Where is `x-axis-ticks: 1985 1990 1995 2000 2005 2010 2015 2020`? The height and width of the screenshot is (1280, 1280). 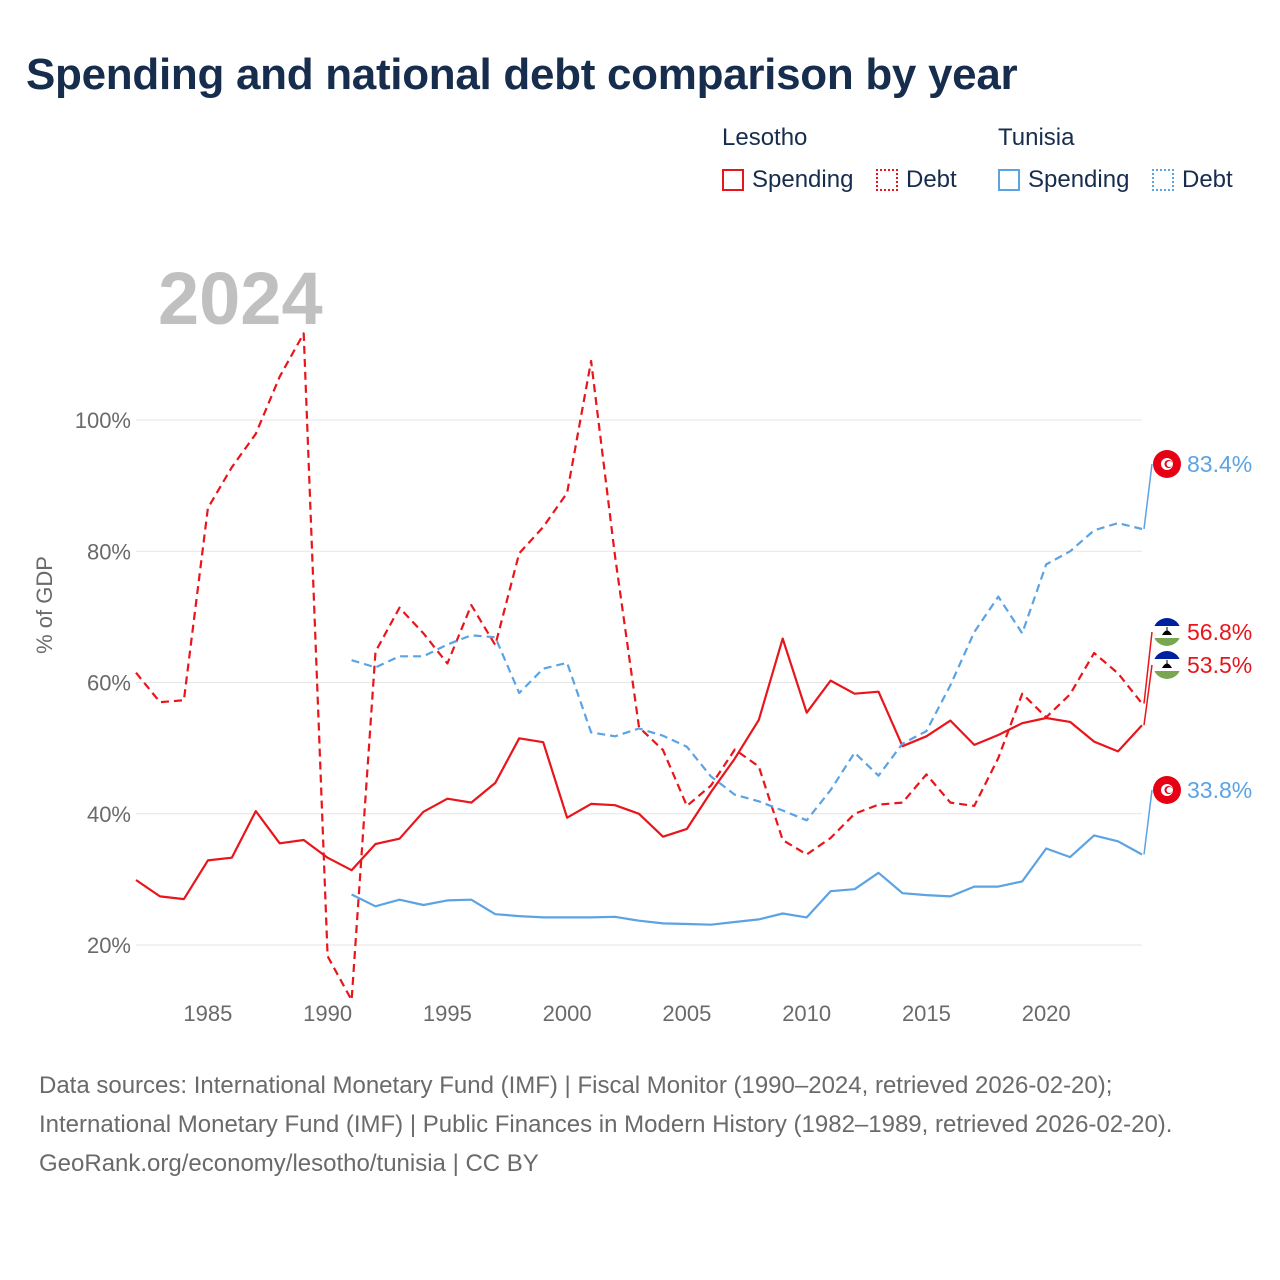
x-axis-ticks: 1985 1990 1995 2000 2005 2010 2015 2020 is located at coordinates (626, 1013).